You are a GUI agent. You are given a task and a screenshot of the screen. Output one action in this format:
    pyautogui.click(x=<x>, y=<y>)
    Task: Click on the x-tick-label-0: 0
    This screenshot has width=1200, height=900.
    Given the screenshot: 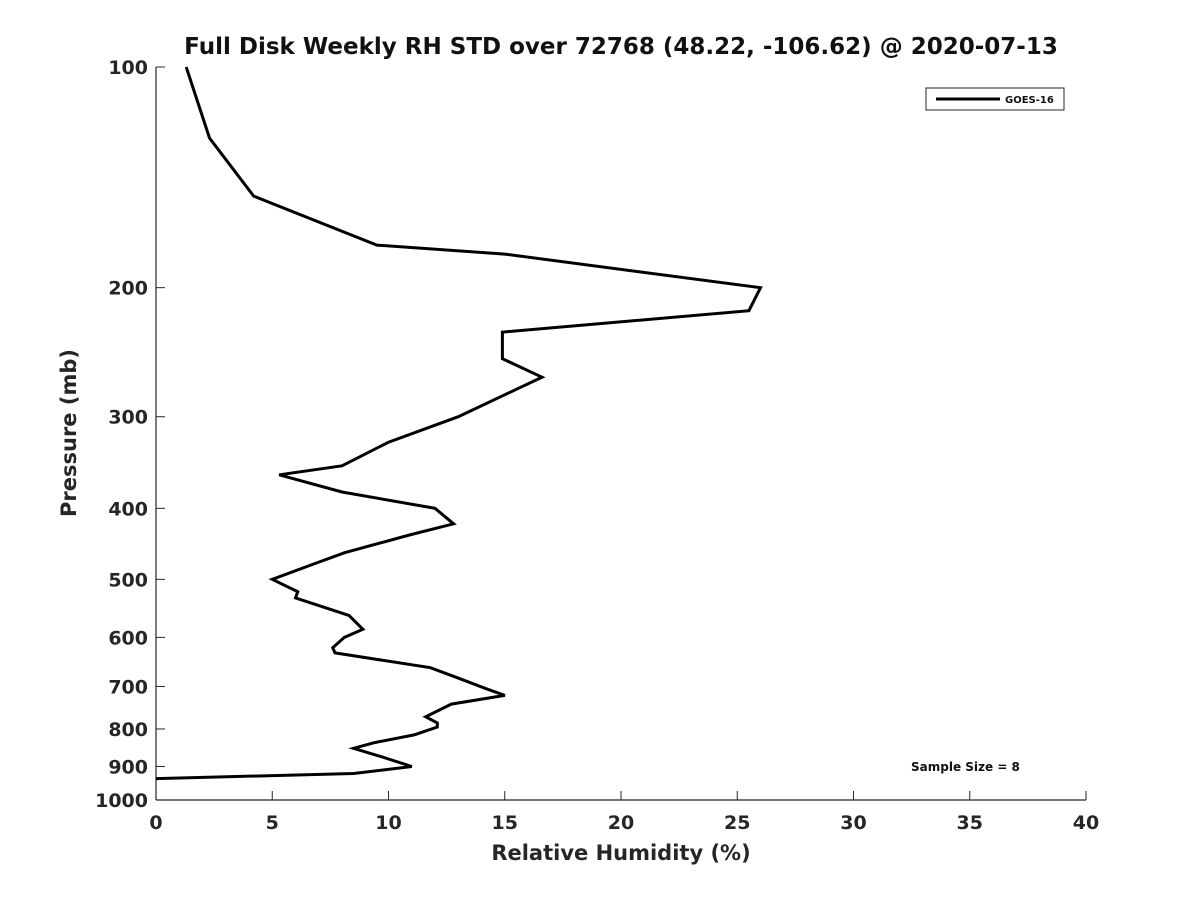 What is the action you would take?
    pyautogui.click(x=155, y=823)
    